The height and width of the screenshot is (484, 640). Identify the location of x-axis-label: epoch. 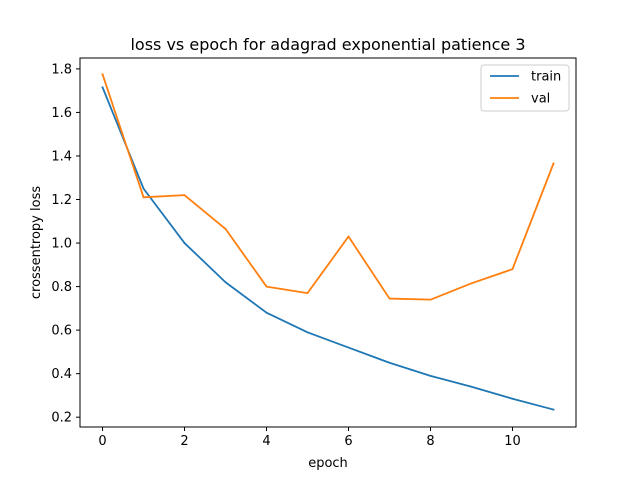
(328, 463).